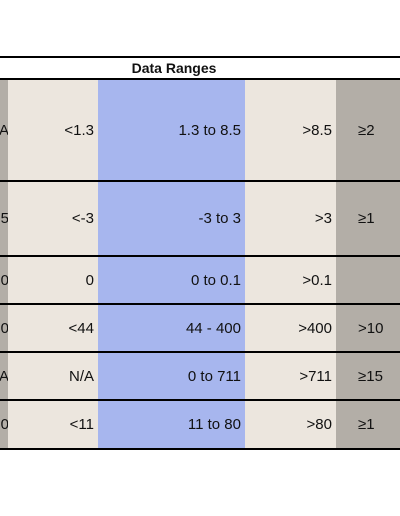 Image resolution: width=400 pixels, height=516 pixels. Describe the element at coordinates (368, 376) in the screenshot. I see `extreme-cell: ≥15` at that location.